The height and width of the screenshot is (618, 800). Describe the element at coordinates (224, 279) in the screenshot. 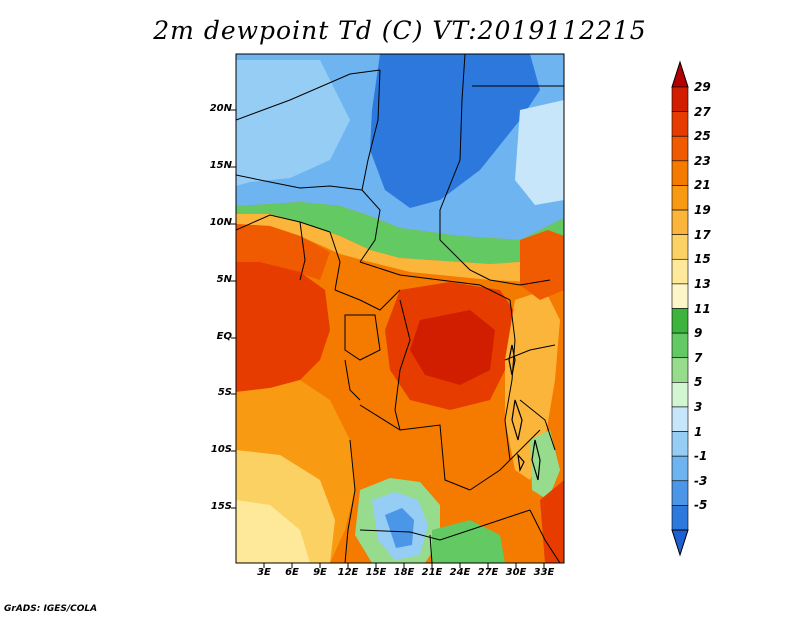

I see `y-label-5n: 5N` at that location.